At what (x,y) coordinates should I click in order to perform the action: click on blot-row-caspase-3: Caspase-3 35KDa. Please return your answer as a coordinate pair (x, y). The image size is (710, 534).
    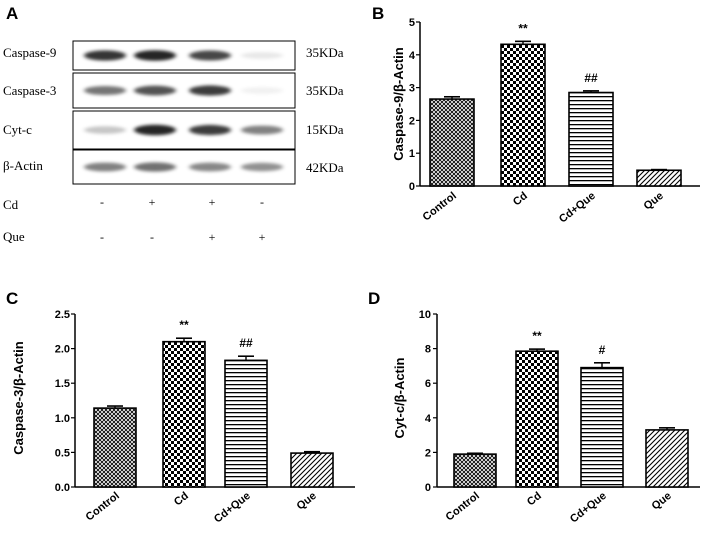
    Looking at the image, I should click on (173, 90).